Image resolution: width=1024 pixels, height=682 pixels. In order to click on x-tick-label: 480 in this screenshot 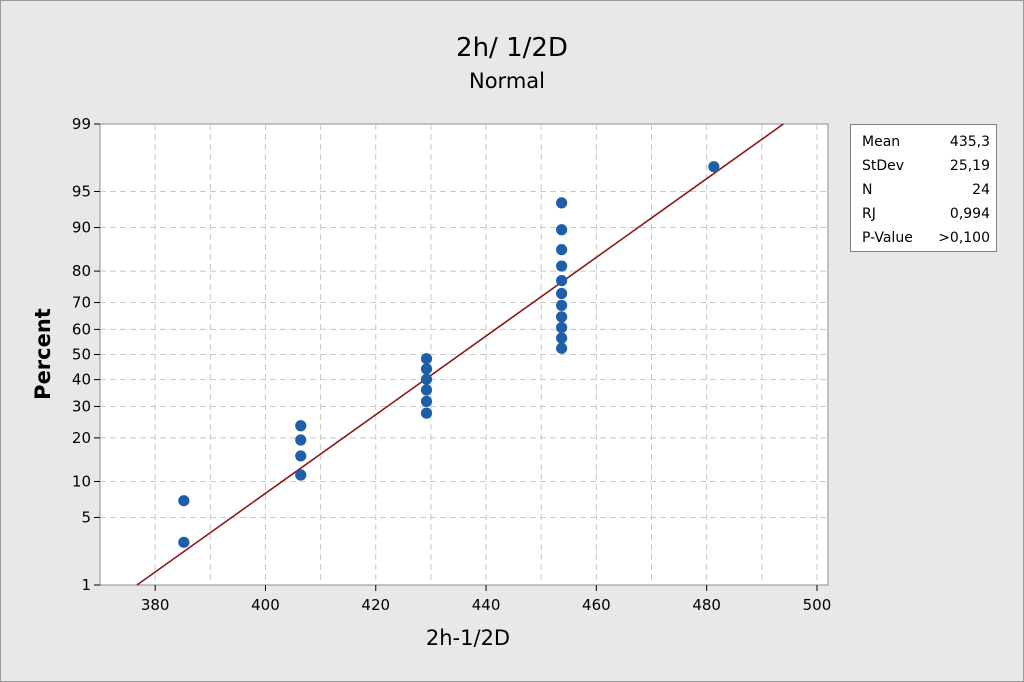, I will do `click(706, 605)`.